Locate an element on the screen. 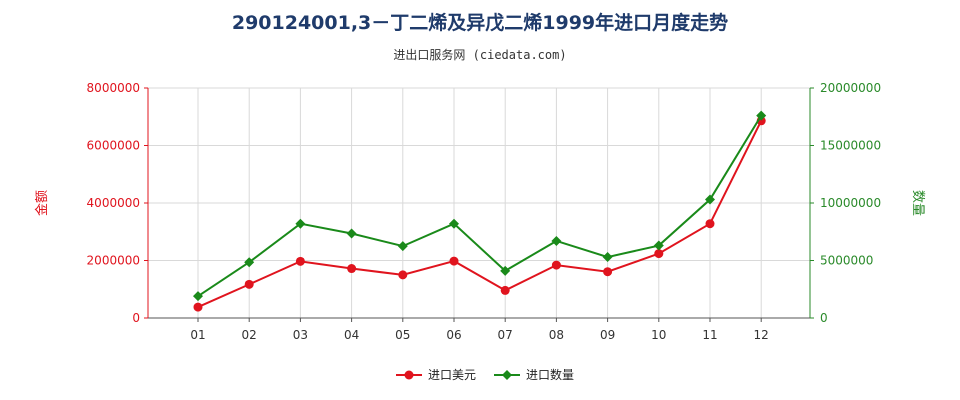 The height and width of the screenshot is (400, 960). y-left-tick-label: 0 is located at coordinates (136, 318).